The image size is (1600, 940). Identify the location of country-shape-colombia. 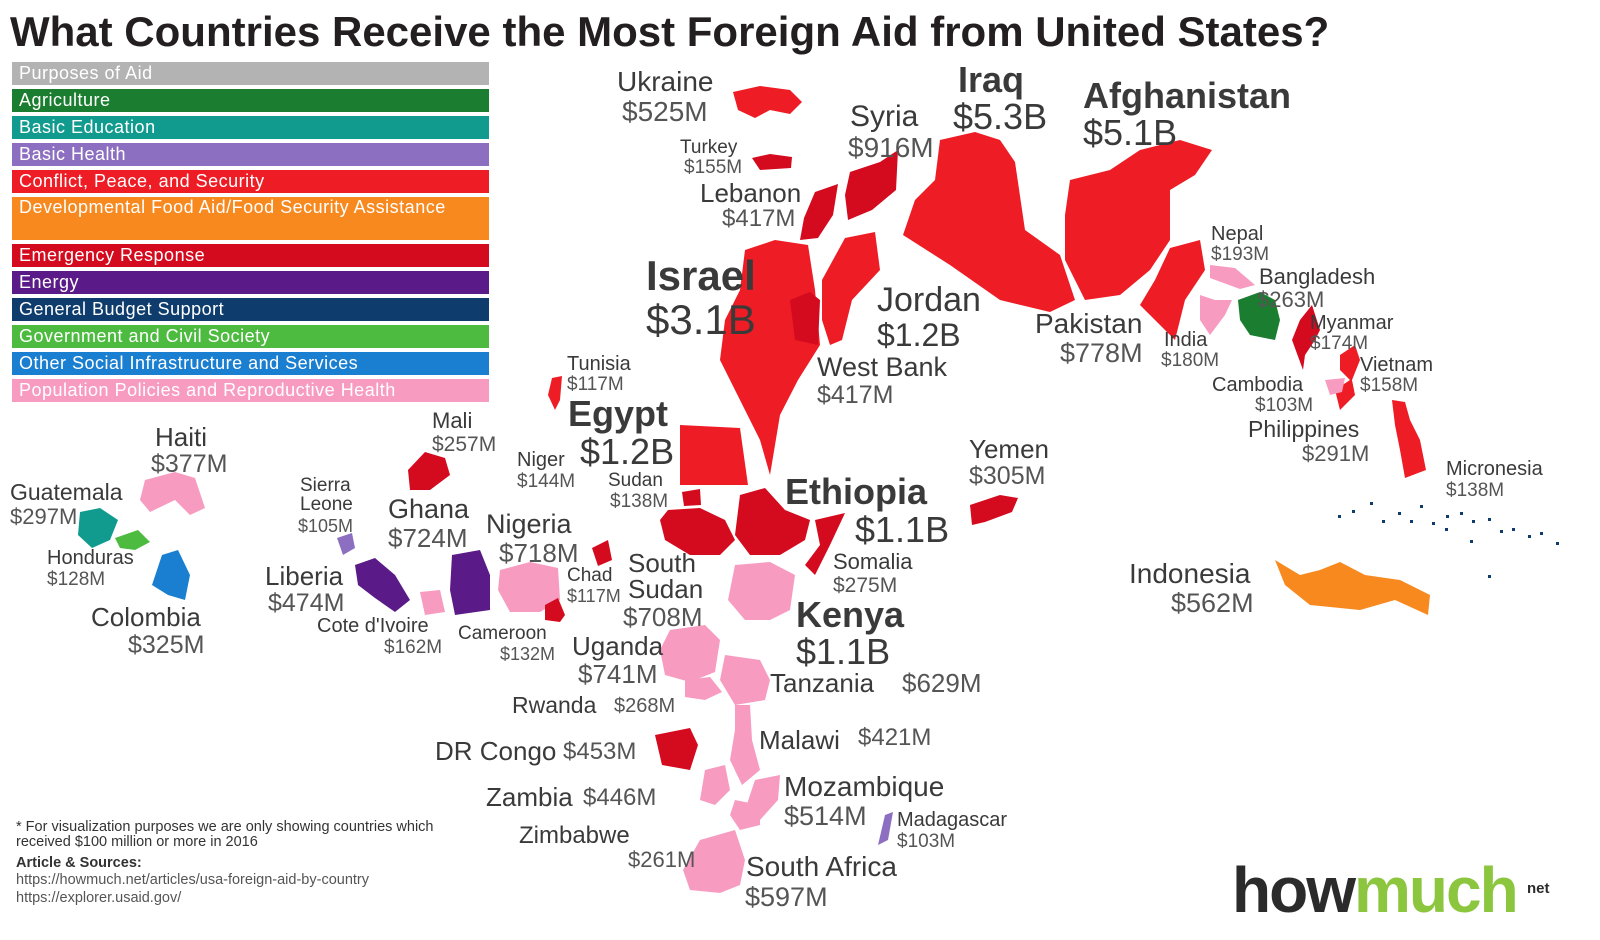
(171, 575).